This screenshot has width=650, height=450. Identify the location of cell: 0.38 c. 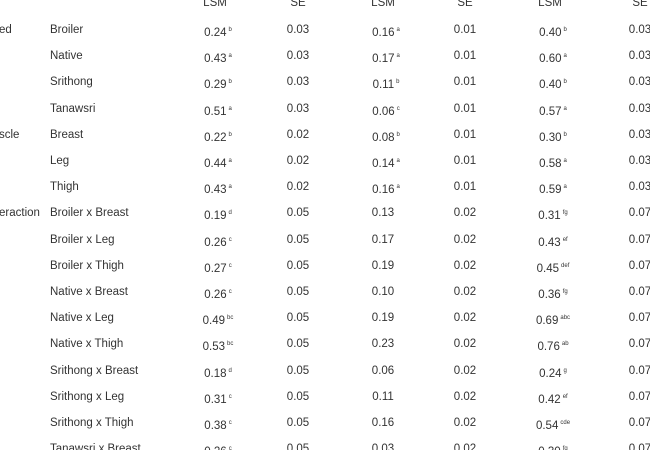
(217, 424).